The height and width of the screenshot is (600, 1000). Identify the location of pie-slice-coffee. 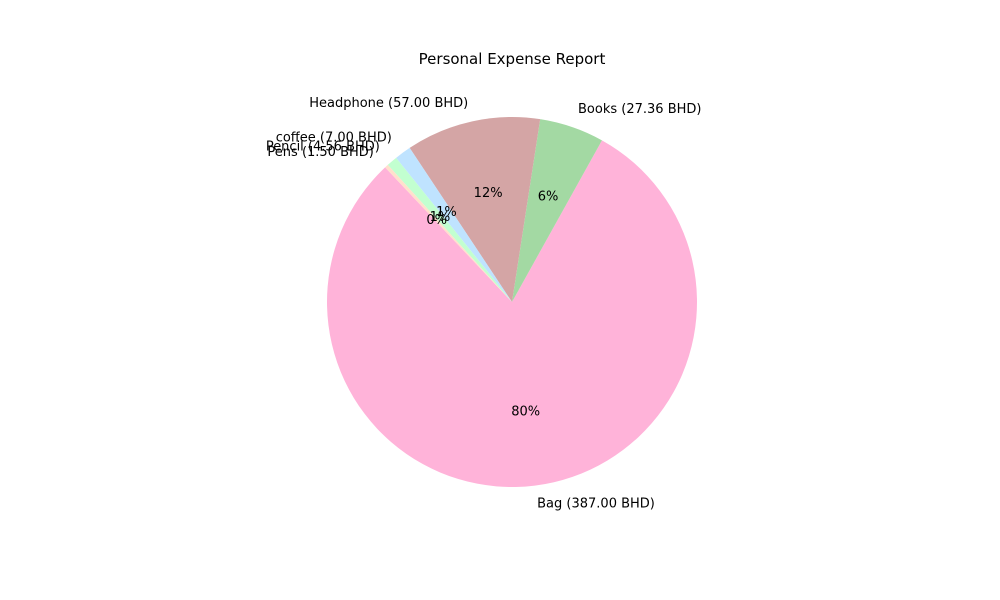
(454, 224).